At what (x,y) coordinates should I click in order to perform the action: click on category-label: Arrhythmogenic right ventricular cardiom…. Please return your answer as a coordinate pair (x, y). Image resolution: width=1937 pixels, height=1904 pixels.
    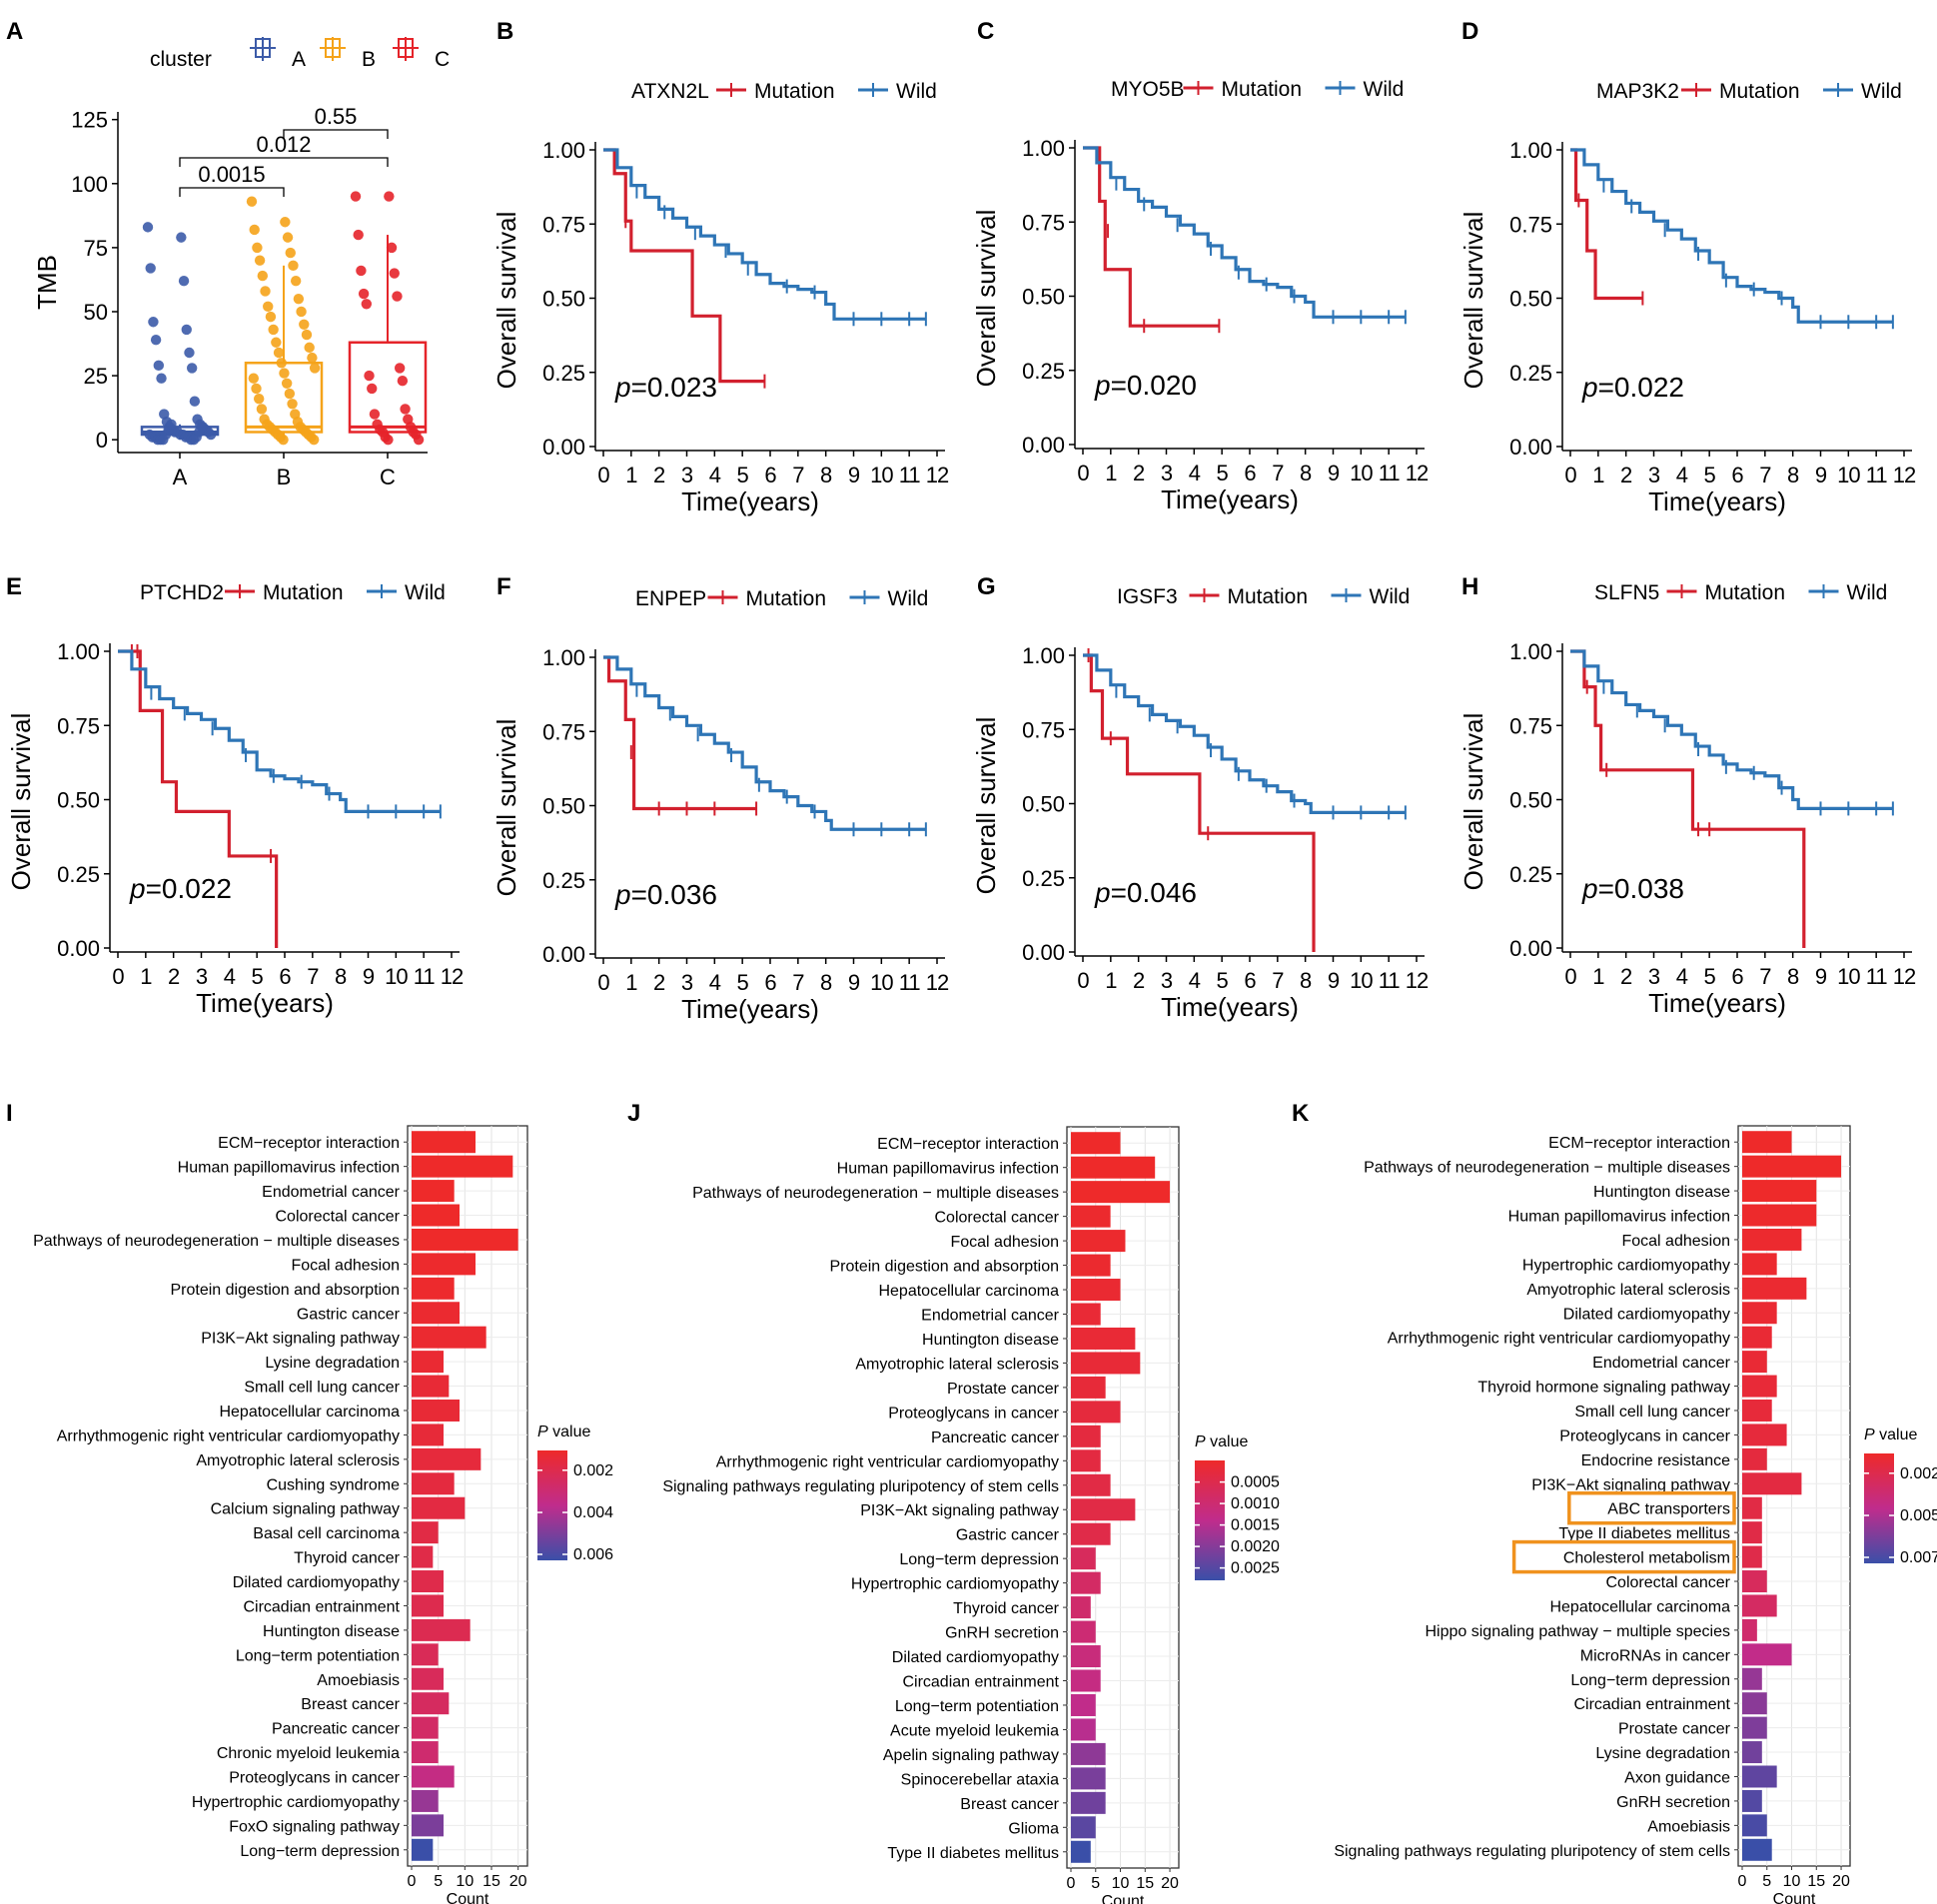
    Looking at the image, I should click on (887, 1461).